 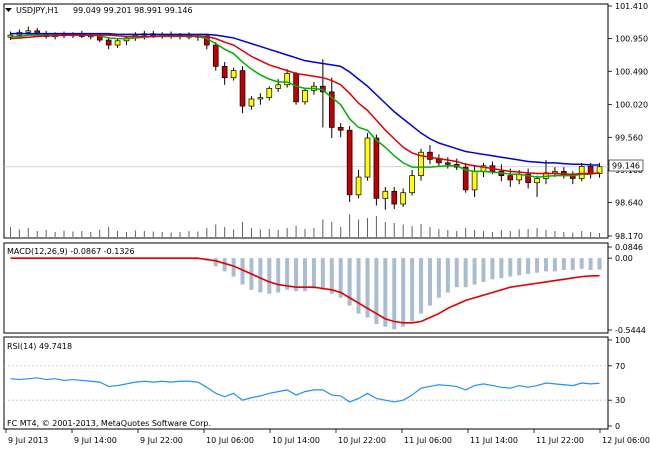 I want to click on rsi-axis-label: 100, so click(x=622, y=340).